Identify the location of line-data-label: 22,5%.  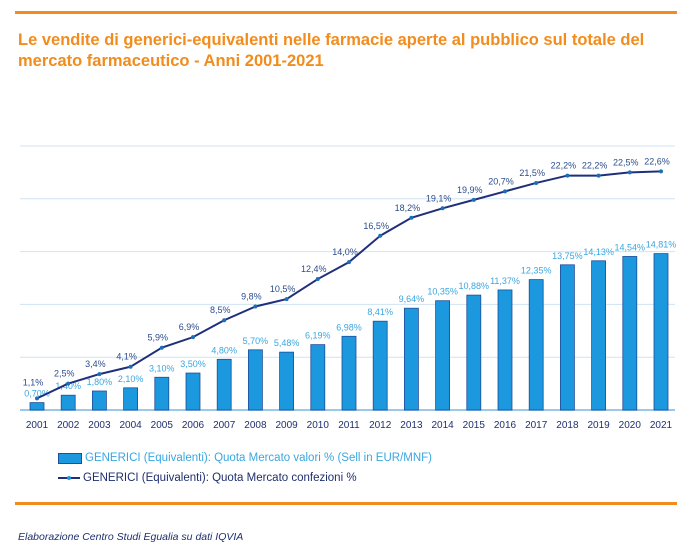
(626, 162).